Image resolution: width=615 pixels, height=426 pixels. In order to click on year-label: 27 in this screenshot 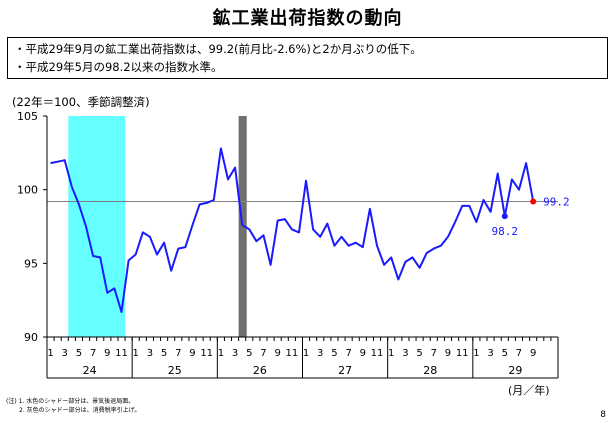, I will do `click(345, 370)`.